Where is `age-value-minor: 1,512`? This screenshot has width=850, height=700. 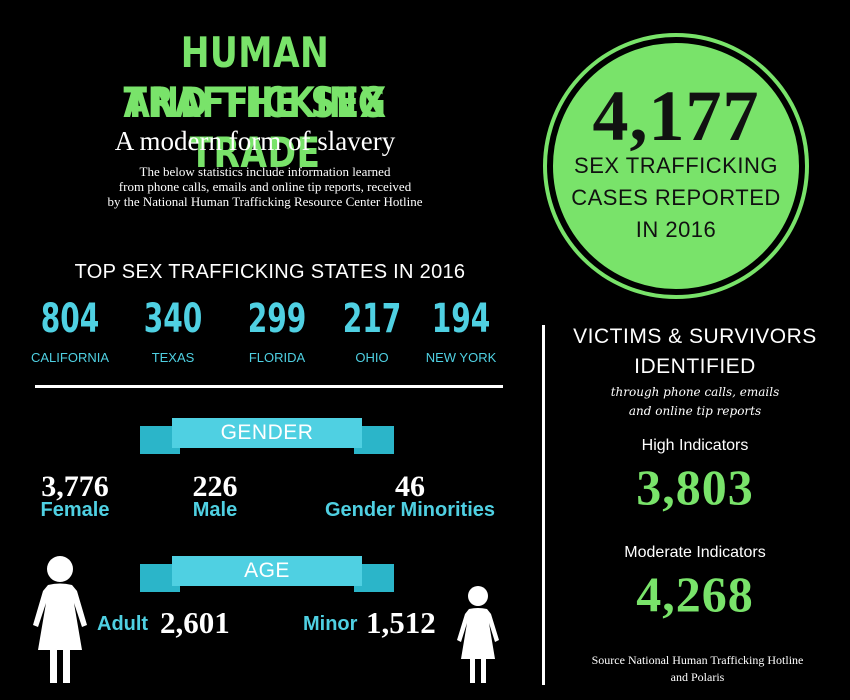 age-value-minor: 1,512 is located at coordinates (401, 622).